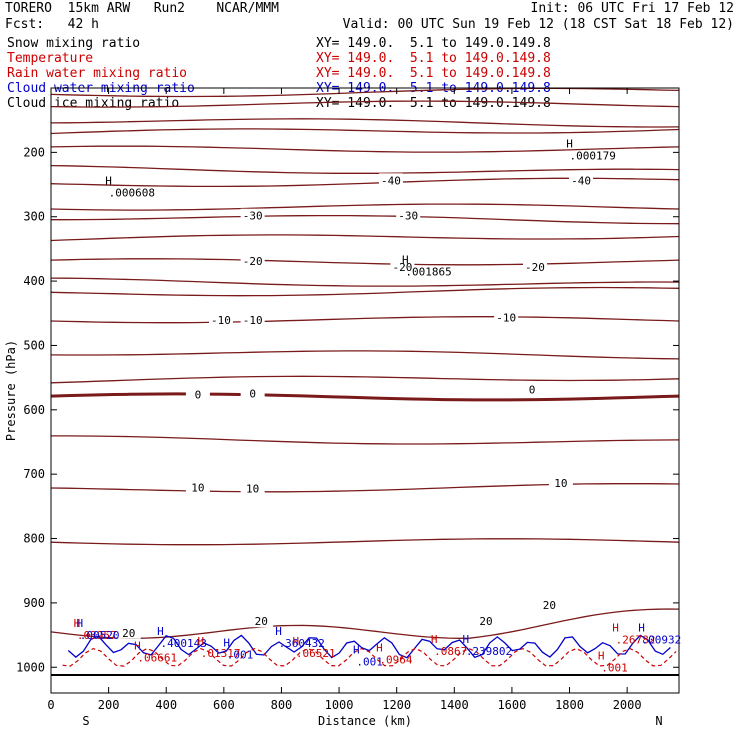 This screenshot has width=740, height=740. What do you see at coordinates (34, 345) in the screenshot?
I see `y-tick-label: 500` at bounding box center [34, 345].